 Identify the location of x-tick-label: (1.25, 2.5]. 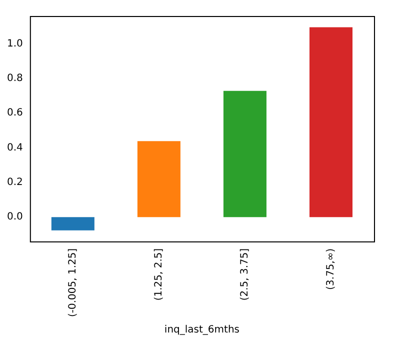
(159, 274).